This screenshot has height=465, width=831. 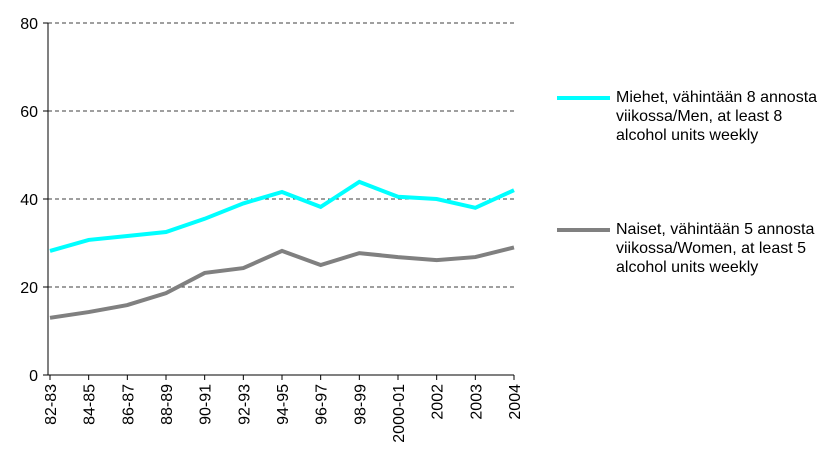 I want to click on x-tick-label: 86-87, so click(x=128, y=404).